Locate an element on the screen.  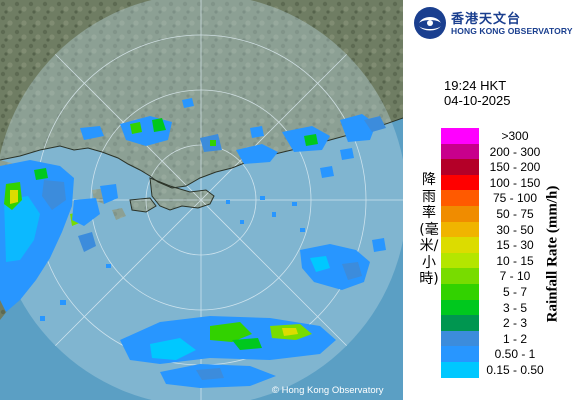
logo-name-zh: 香港天文台 is located at coordinates (486, 19).